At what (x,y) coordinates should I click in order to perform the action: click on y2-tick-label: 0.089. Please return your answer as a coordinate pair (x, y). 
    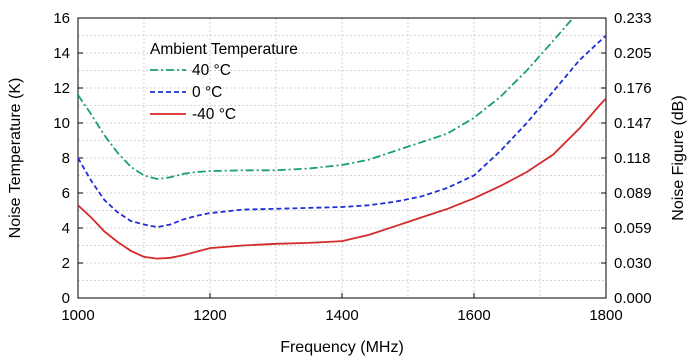
    Looking at the image, I should click on (633, 193).